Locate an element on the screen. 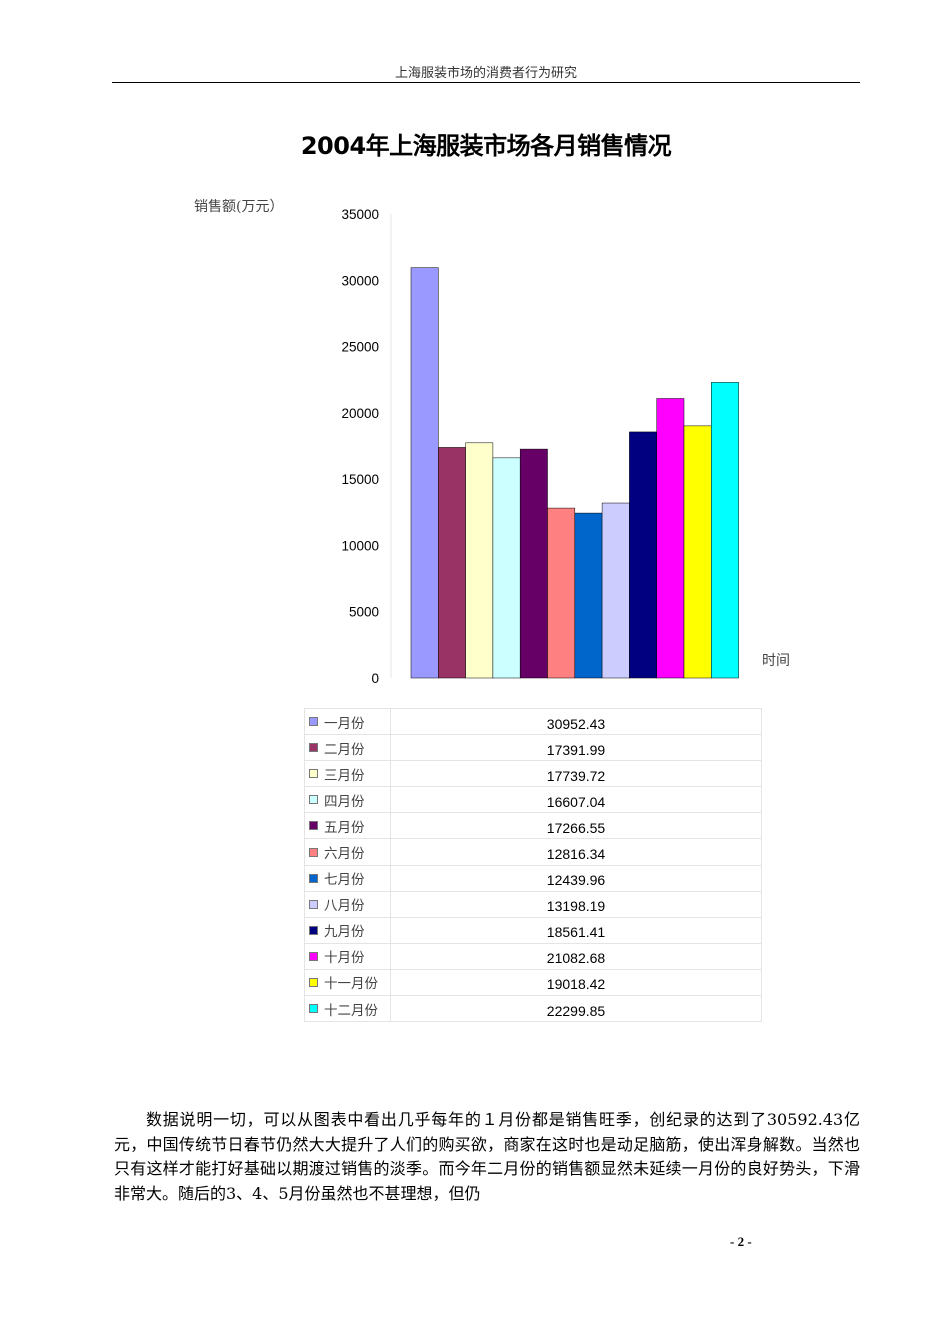 The height and width of the screenshot is (1344, 950). data-label: 17266.55 is located at coordinates (576, 827).